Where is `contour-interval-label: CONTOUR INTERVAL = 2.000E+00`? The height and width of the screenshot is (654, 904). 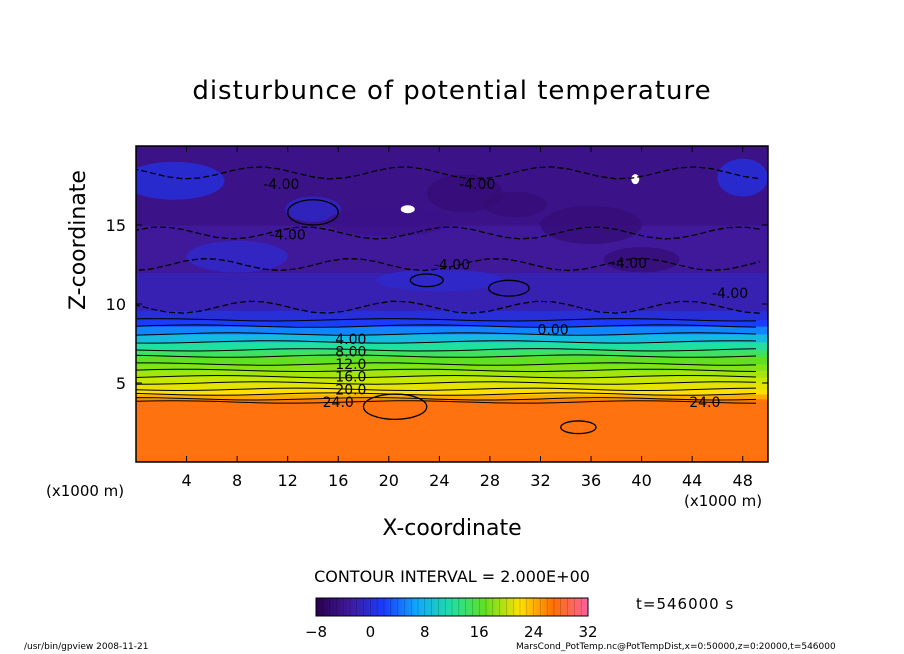
contour-interval-label: CONTOUR INTERVAL = 2.000E+00 is located at coordinates (452, 576).